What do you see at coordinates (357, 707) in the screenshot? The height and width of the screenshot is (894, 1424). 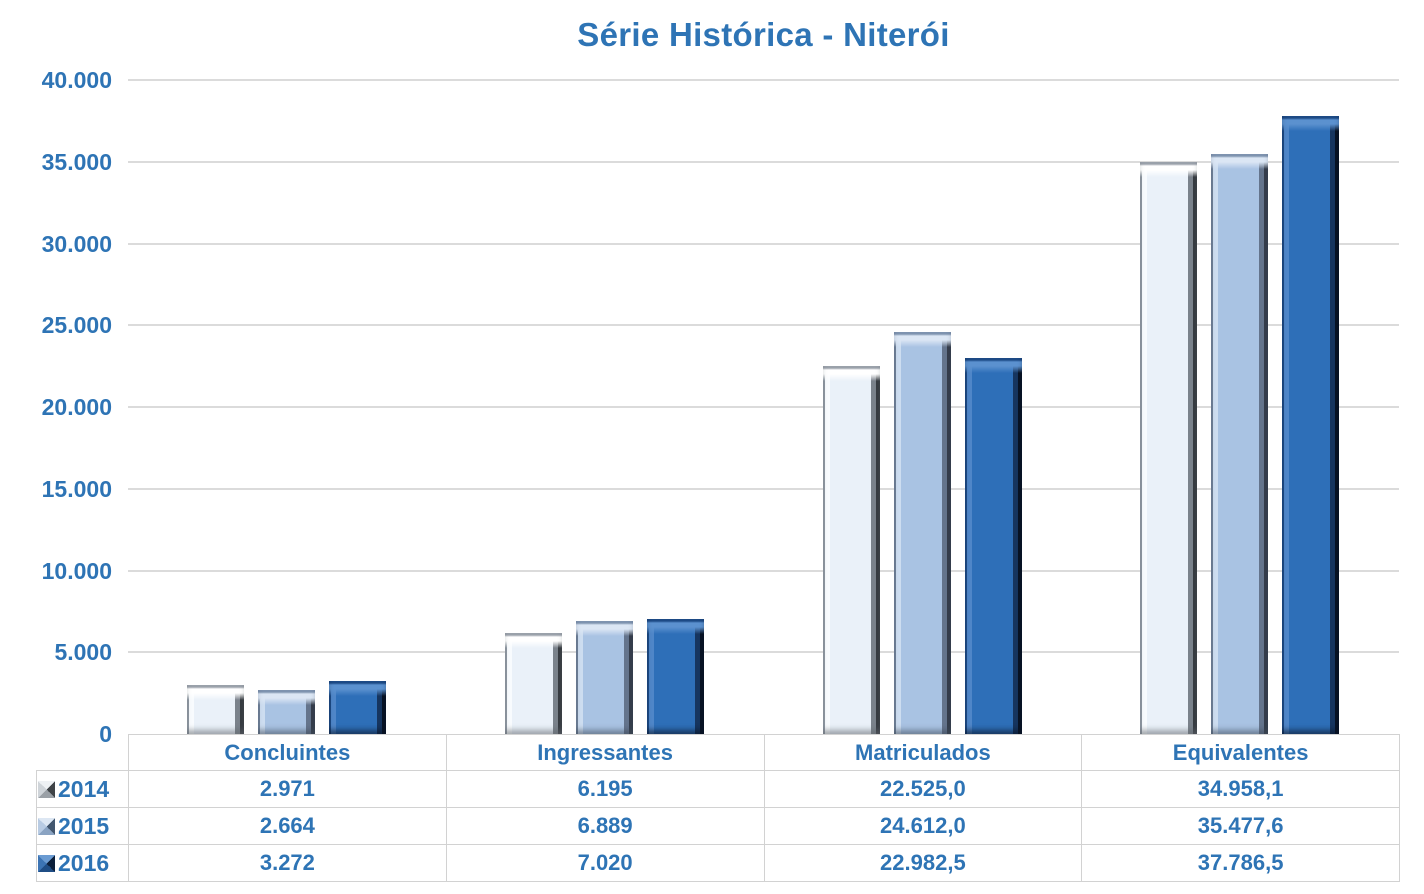 I see `bar-2016-concluintes` at bounding box center [357, 707].